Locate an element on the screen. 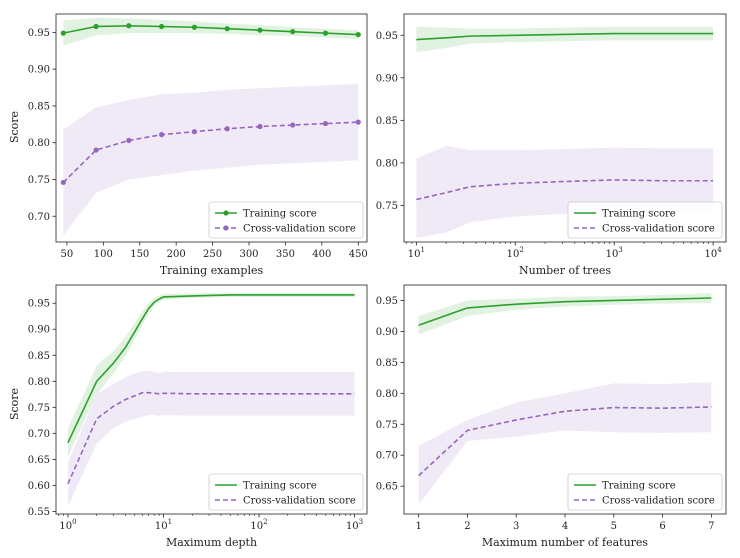  x-axis-label: Maximum depth is located at coordinates (211, 542).